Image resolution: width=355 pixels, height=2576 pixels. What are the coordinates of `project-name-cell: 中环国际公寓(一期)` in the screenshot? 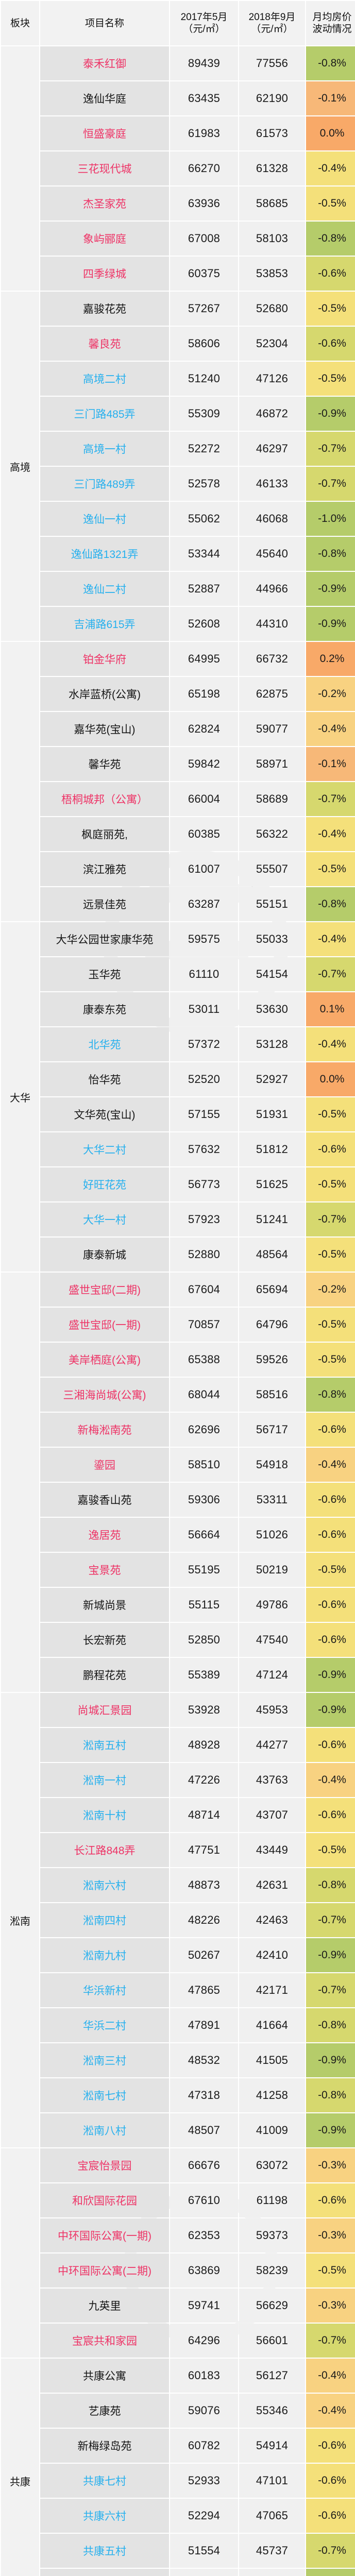 It's located at (104, 2235).